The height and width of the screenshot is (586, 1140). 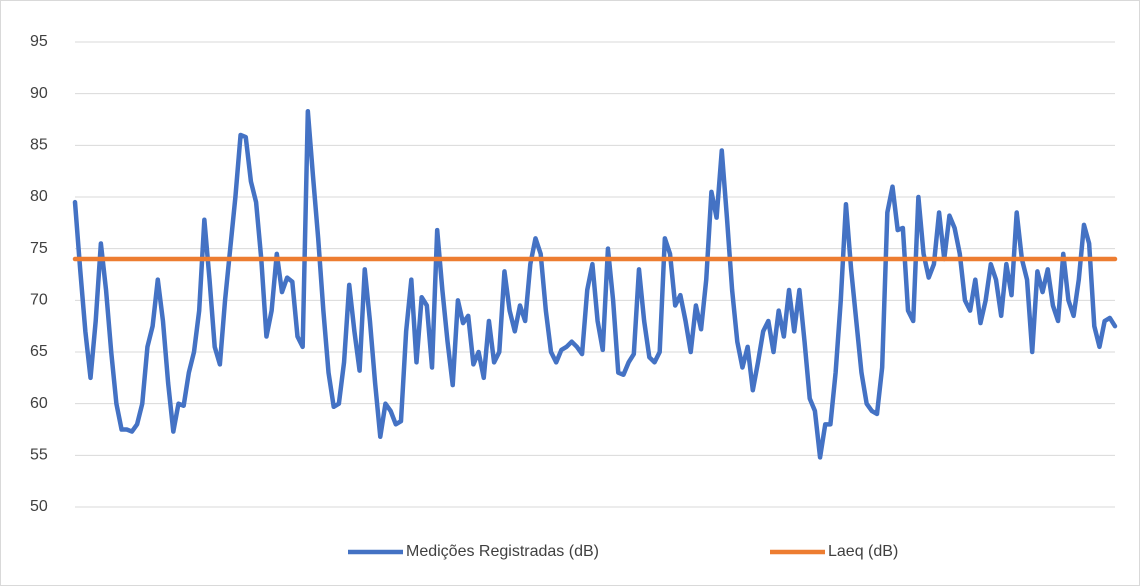 I want to click on y-tick-label: 85, so click(x=39, y=145).